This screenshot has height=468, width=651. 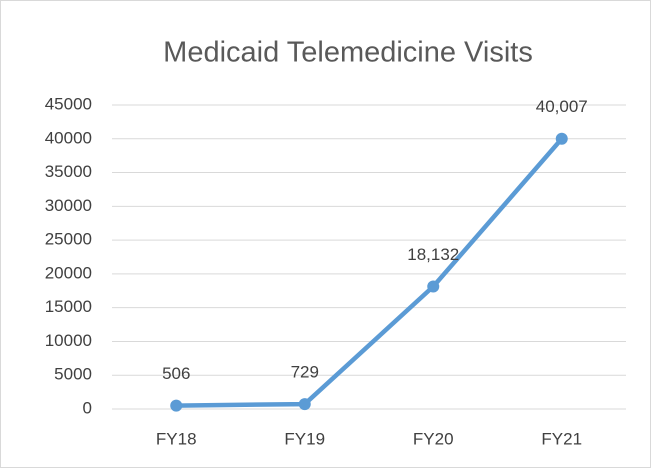 I want to click on y-tick-label: 25000, so click(x=68, y=239).